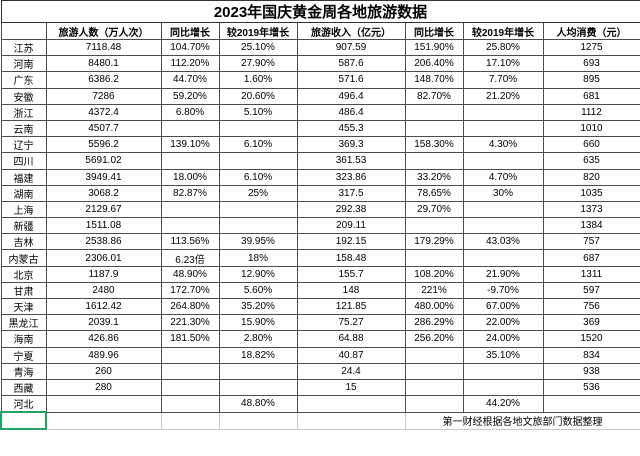  Describe the element at coordinates (351, 31) in the screenshot. I see `column-header-revenue: 旅游收入（亿元）` at that location.